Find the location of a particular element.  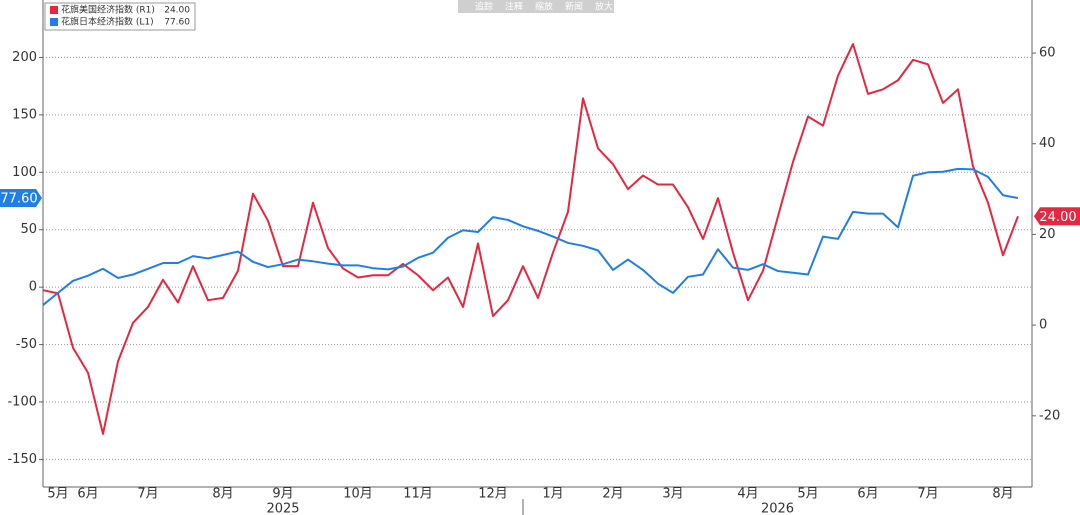

x-tick-label: 1月 is located at coordinates (552, 494).